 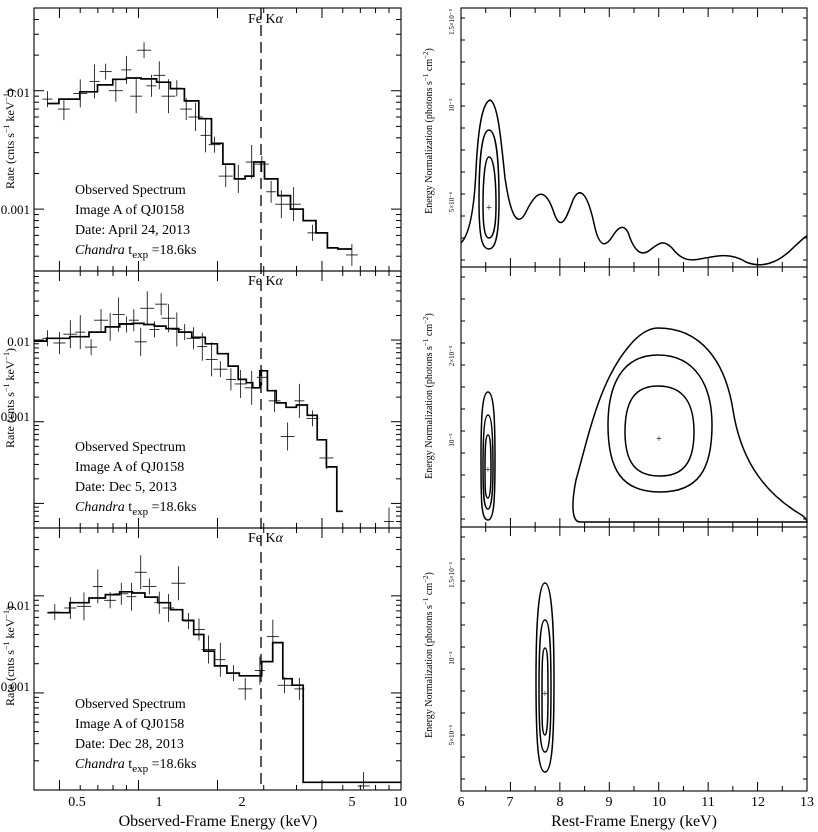 I want to click on right3-ylabel: Energy Normalization (photons s−1 cm−2), so click(x=428, y=655).